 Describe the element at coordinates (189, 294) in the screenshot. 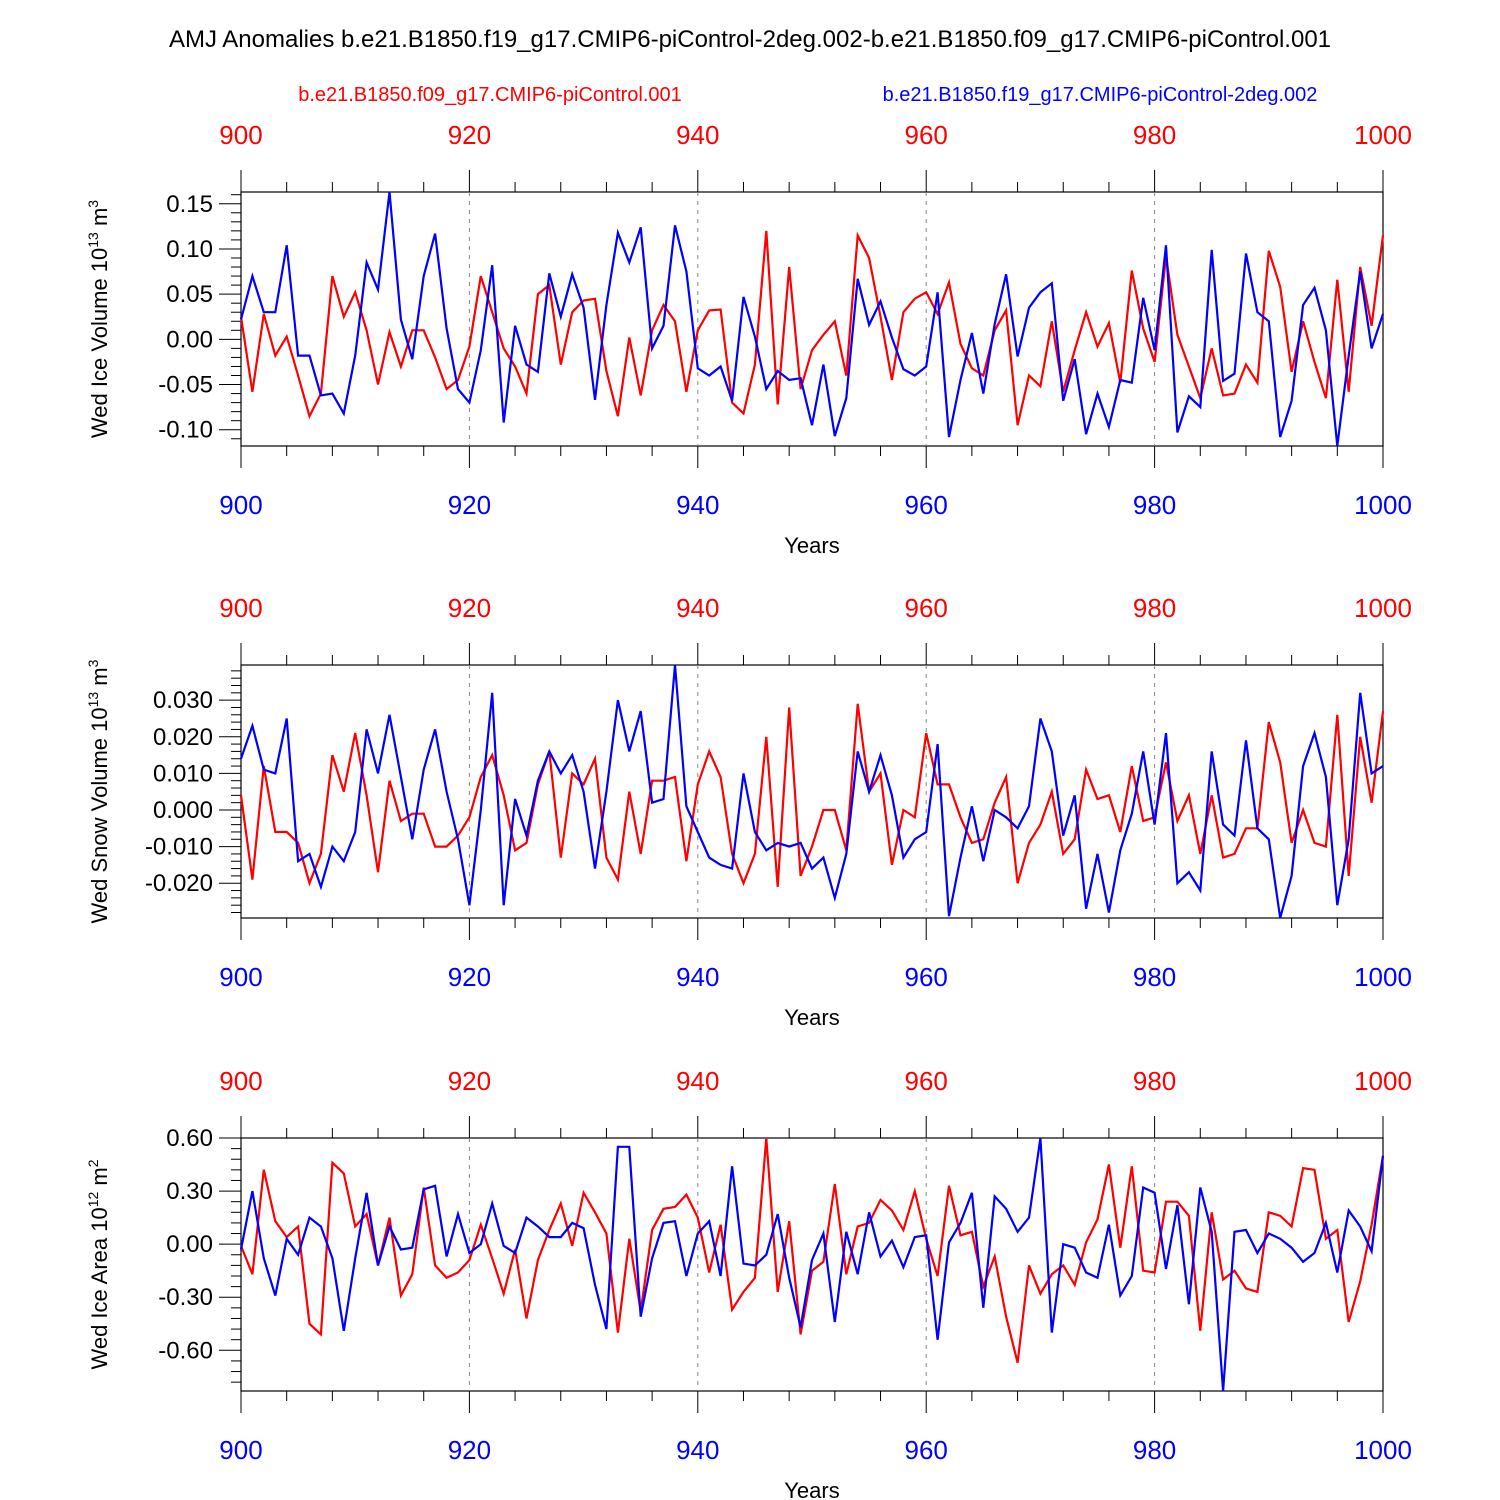

I see `y-tick-label: 0.05` at that location.